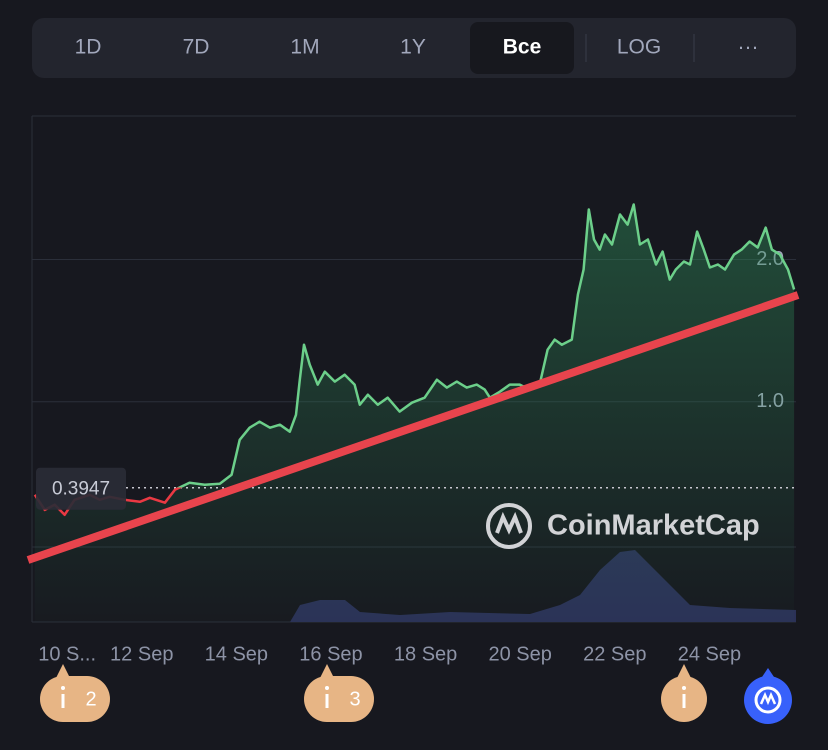 The image size is (828, 750). What do you see at coordinates (354, 699) in the screenshot?
I see `event-count: 3` at bounding box center [354, 699].